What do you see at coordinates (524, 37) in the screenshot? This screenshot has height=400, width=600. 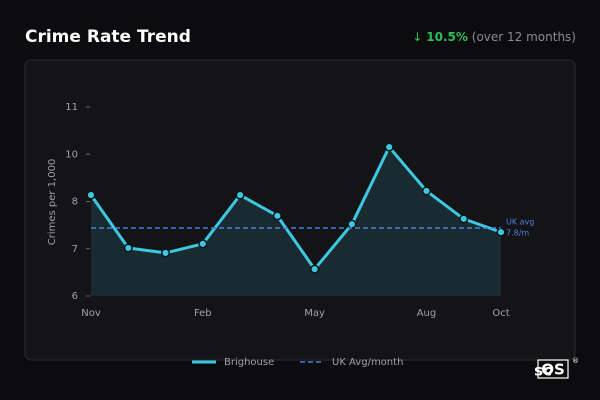 I see `change-period: (over 12 months)` at bounding box center [524, 37].